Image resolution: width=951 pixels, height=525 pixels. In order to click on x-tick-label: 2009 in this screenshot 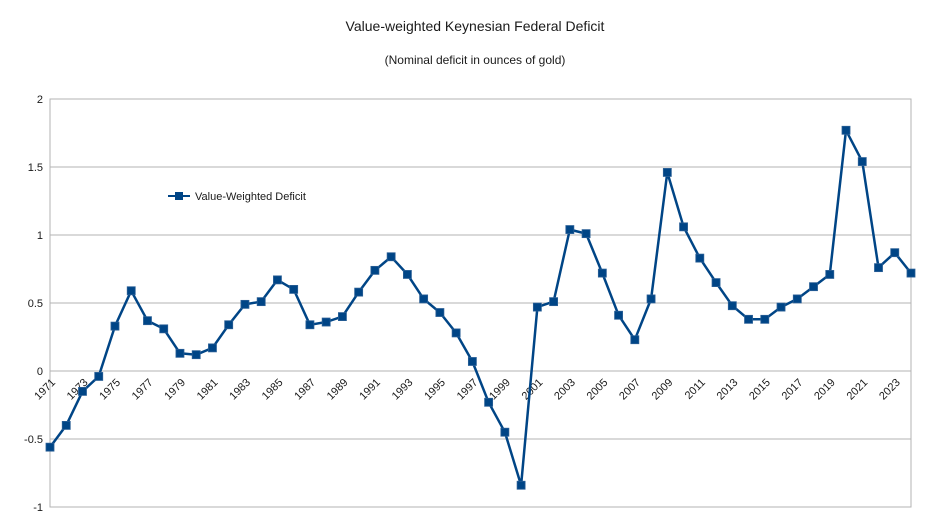, I will do `click(663, 390)`.